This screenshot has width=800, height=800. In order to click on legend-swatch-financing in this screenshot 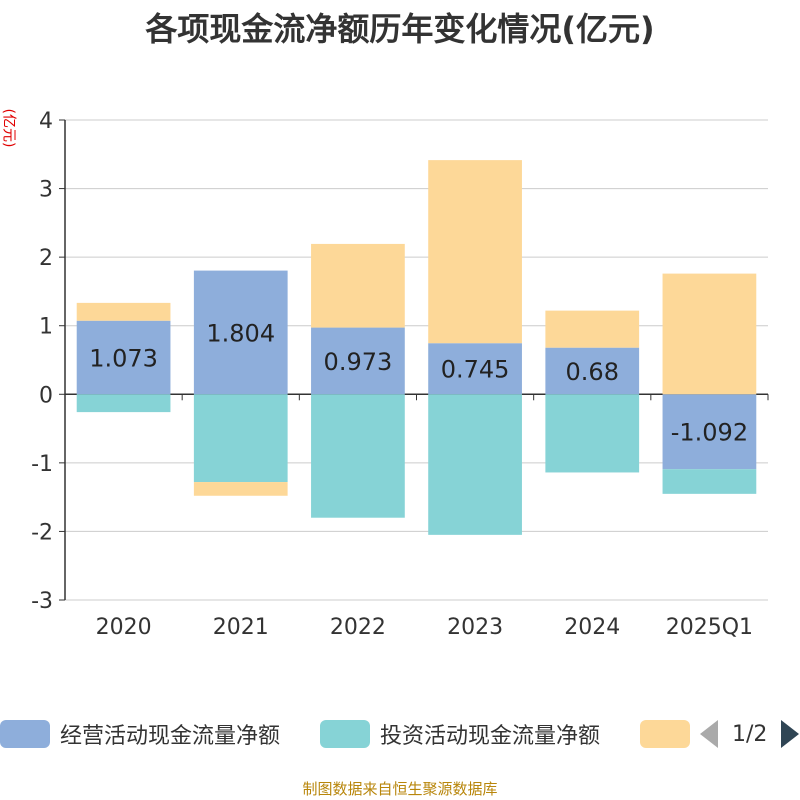, I will do `click(665, 734)`.